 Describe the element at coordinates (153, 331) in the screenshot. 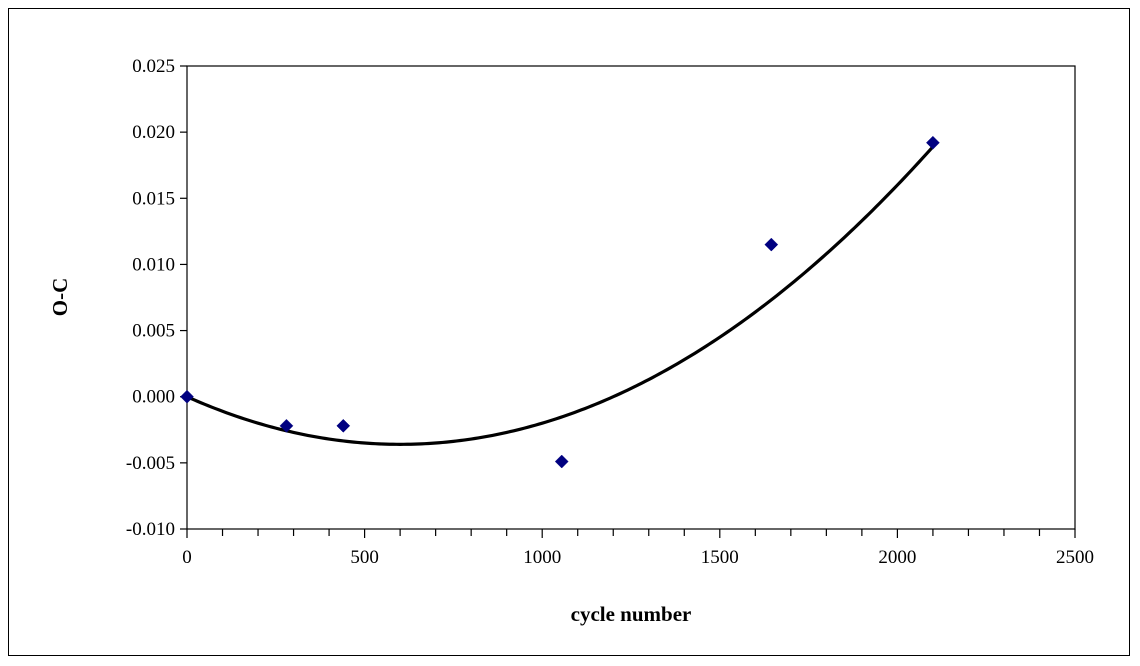

I see `y-tick-label: 0.005` at that location.